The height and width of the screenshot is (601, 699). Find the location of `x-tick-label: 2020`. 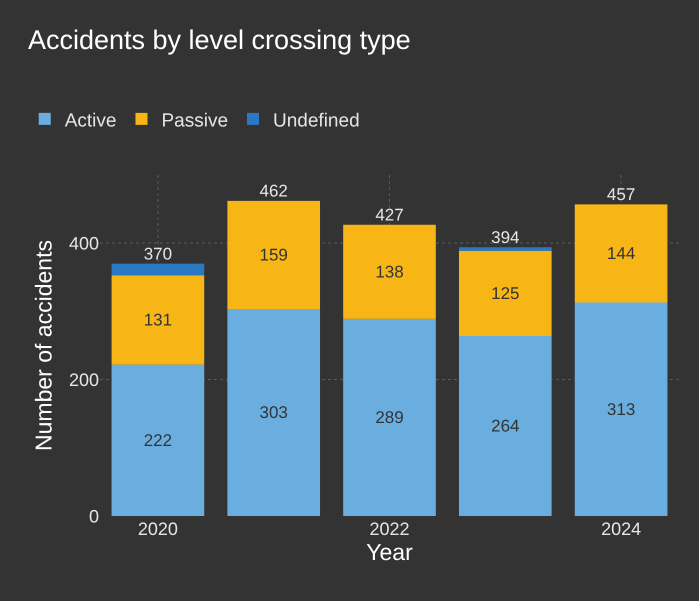

x-tick-label: 2020 is located at coordinates (158, 529).